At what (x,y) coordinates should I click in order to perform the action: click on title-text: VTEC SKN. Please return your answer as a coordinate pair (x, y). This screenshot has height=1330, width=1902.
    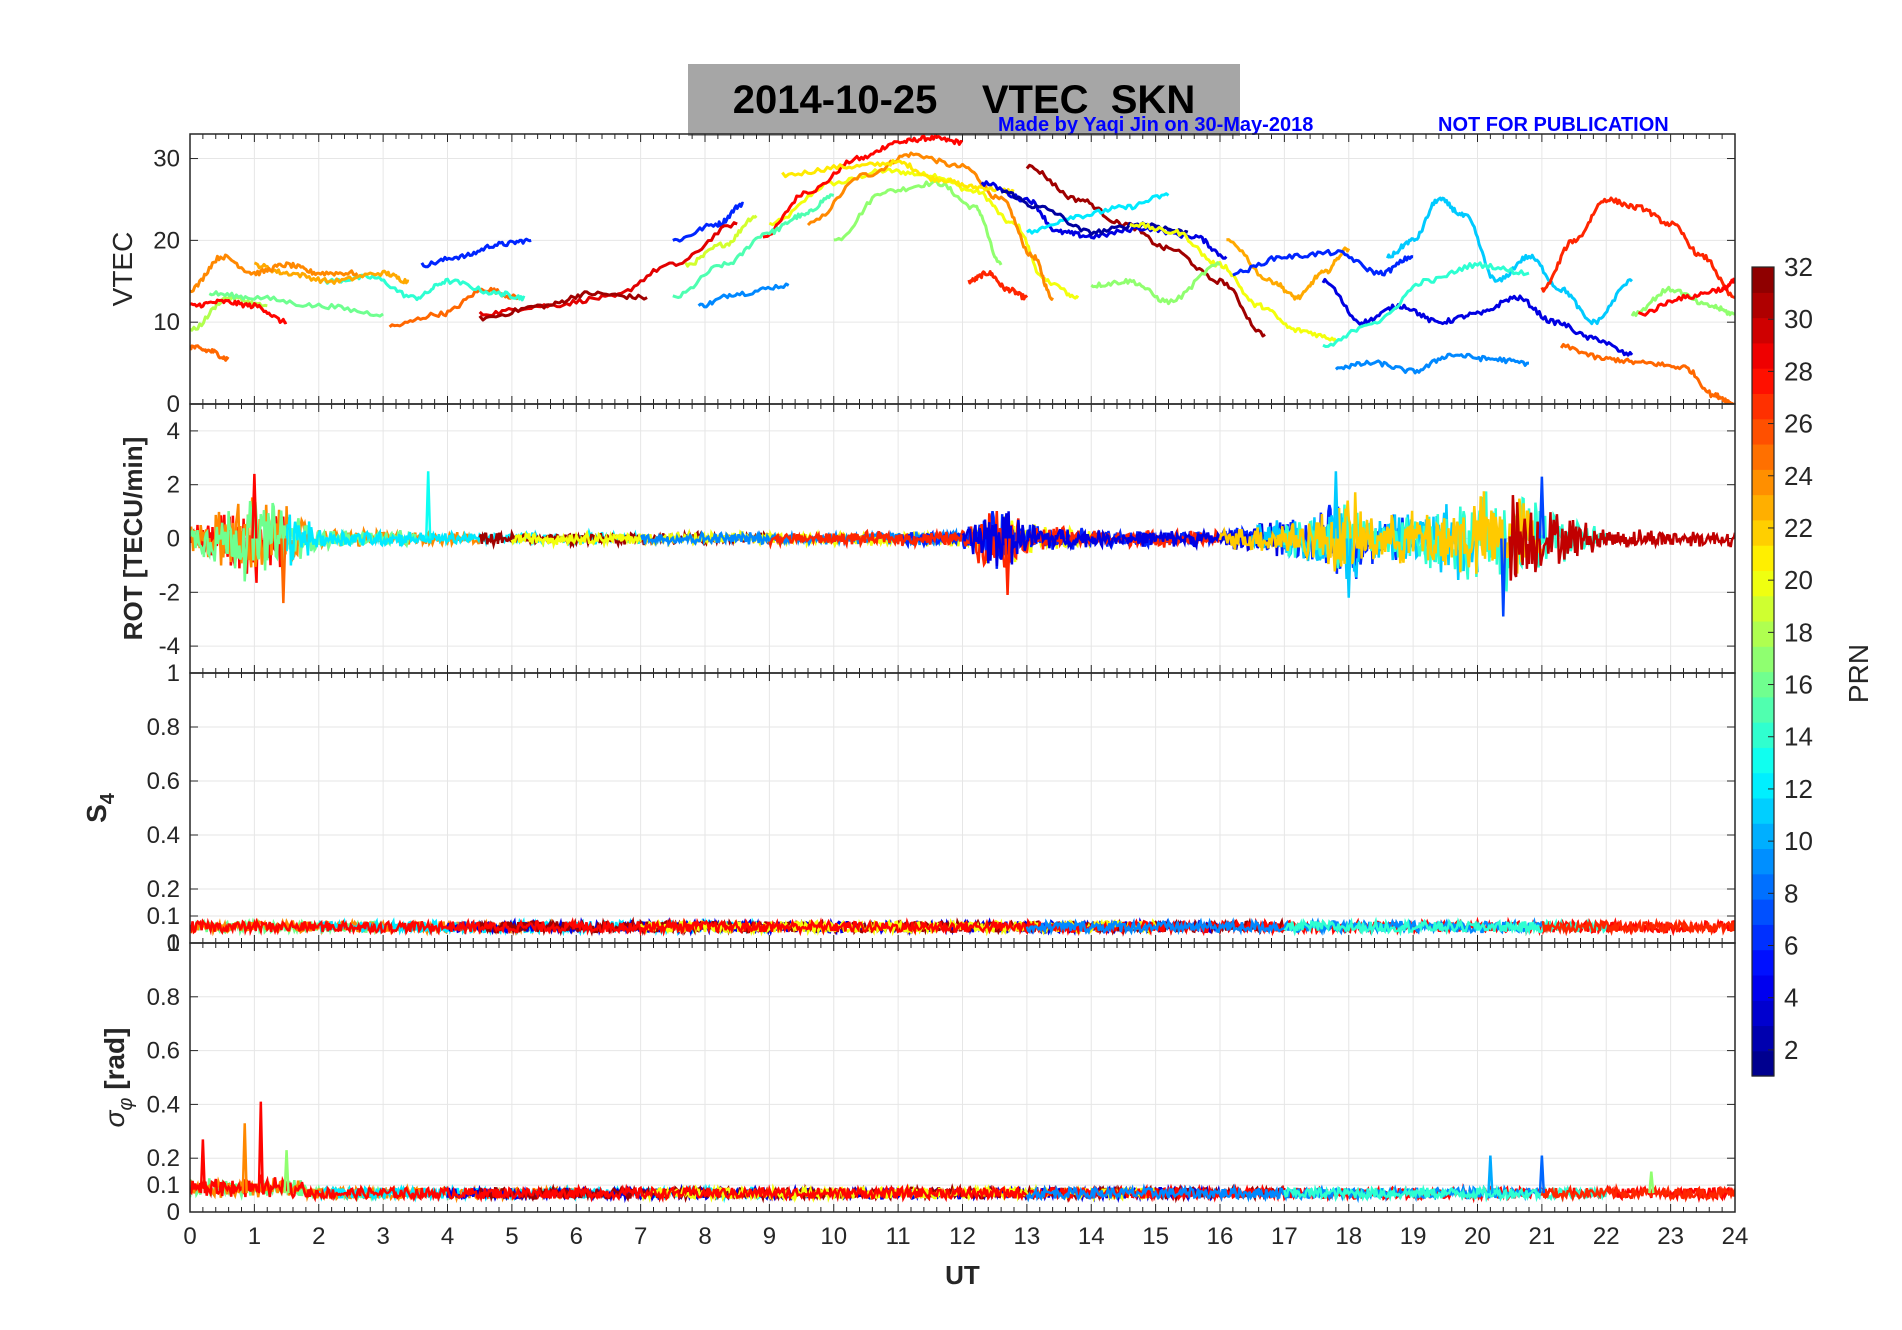
    Looking at the image, I should click on (1088, 99).